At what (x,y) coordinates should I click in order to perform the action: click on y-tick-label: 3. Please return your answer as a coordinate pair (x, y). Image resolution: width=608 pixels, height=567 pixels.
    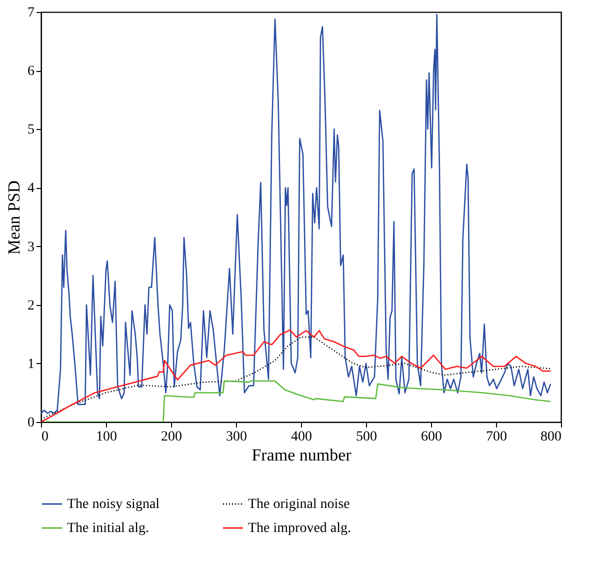
    Looking at the image, I should click on (31, 247).